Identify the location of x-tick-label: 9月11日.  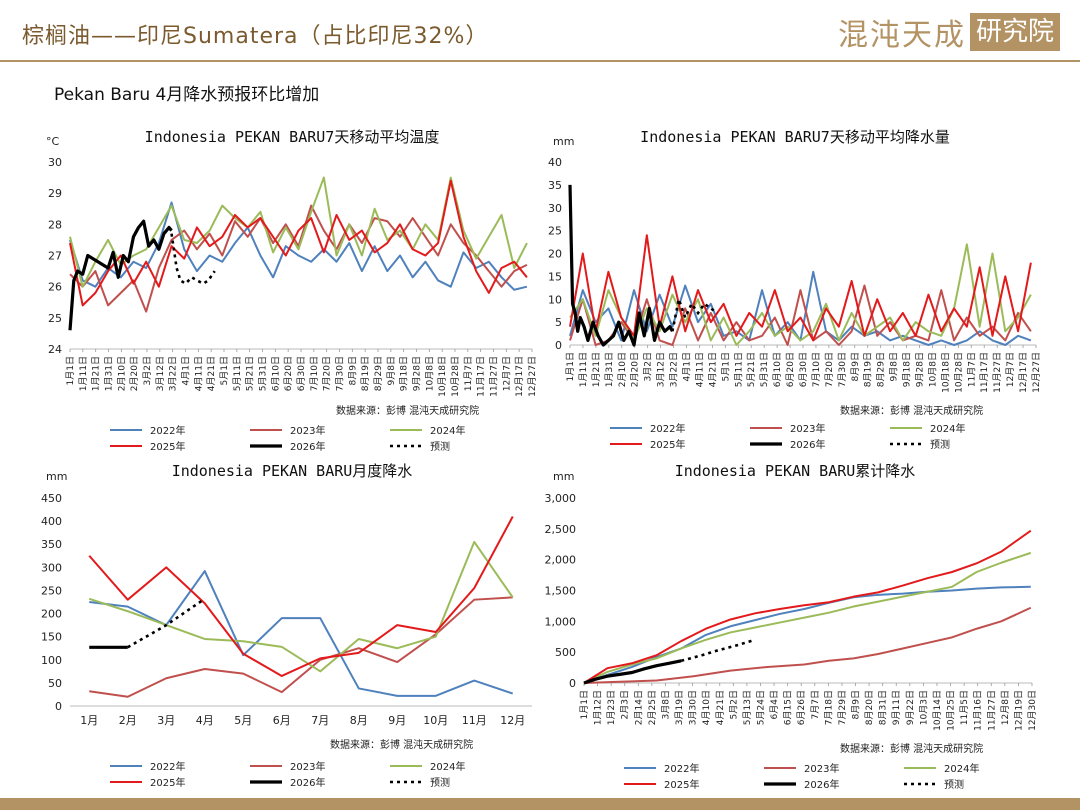
(896, 707).